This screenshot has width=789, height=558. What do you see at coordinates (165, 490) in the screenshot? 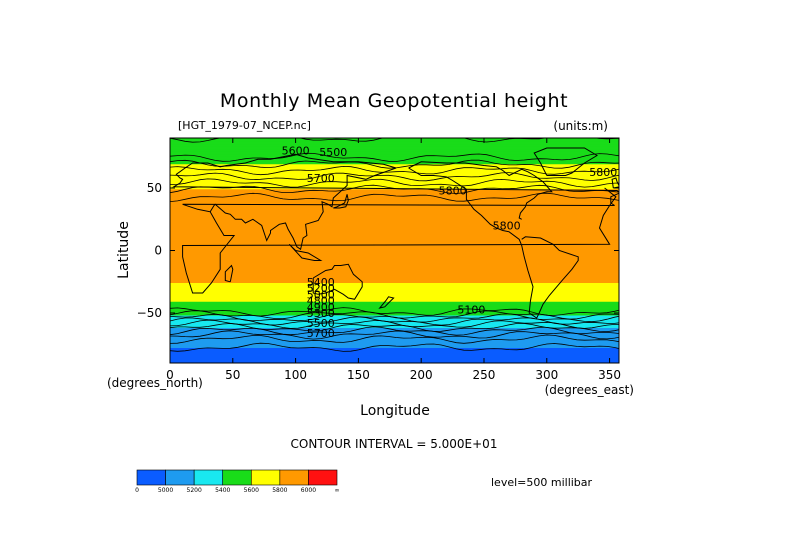
I see `colorbar-label: 5000` at bounding box center [165, 490].